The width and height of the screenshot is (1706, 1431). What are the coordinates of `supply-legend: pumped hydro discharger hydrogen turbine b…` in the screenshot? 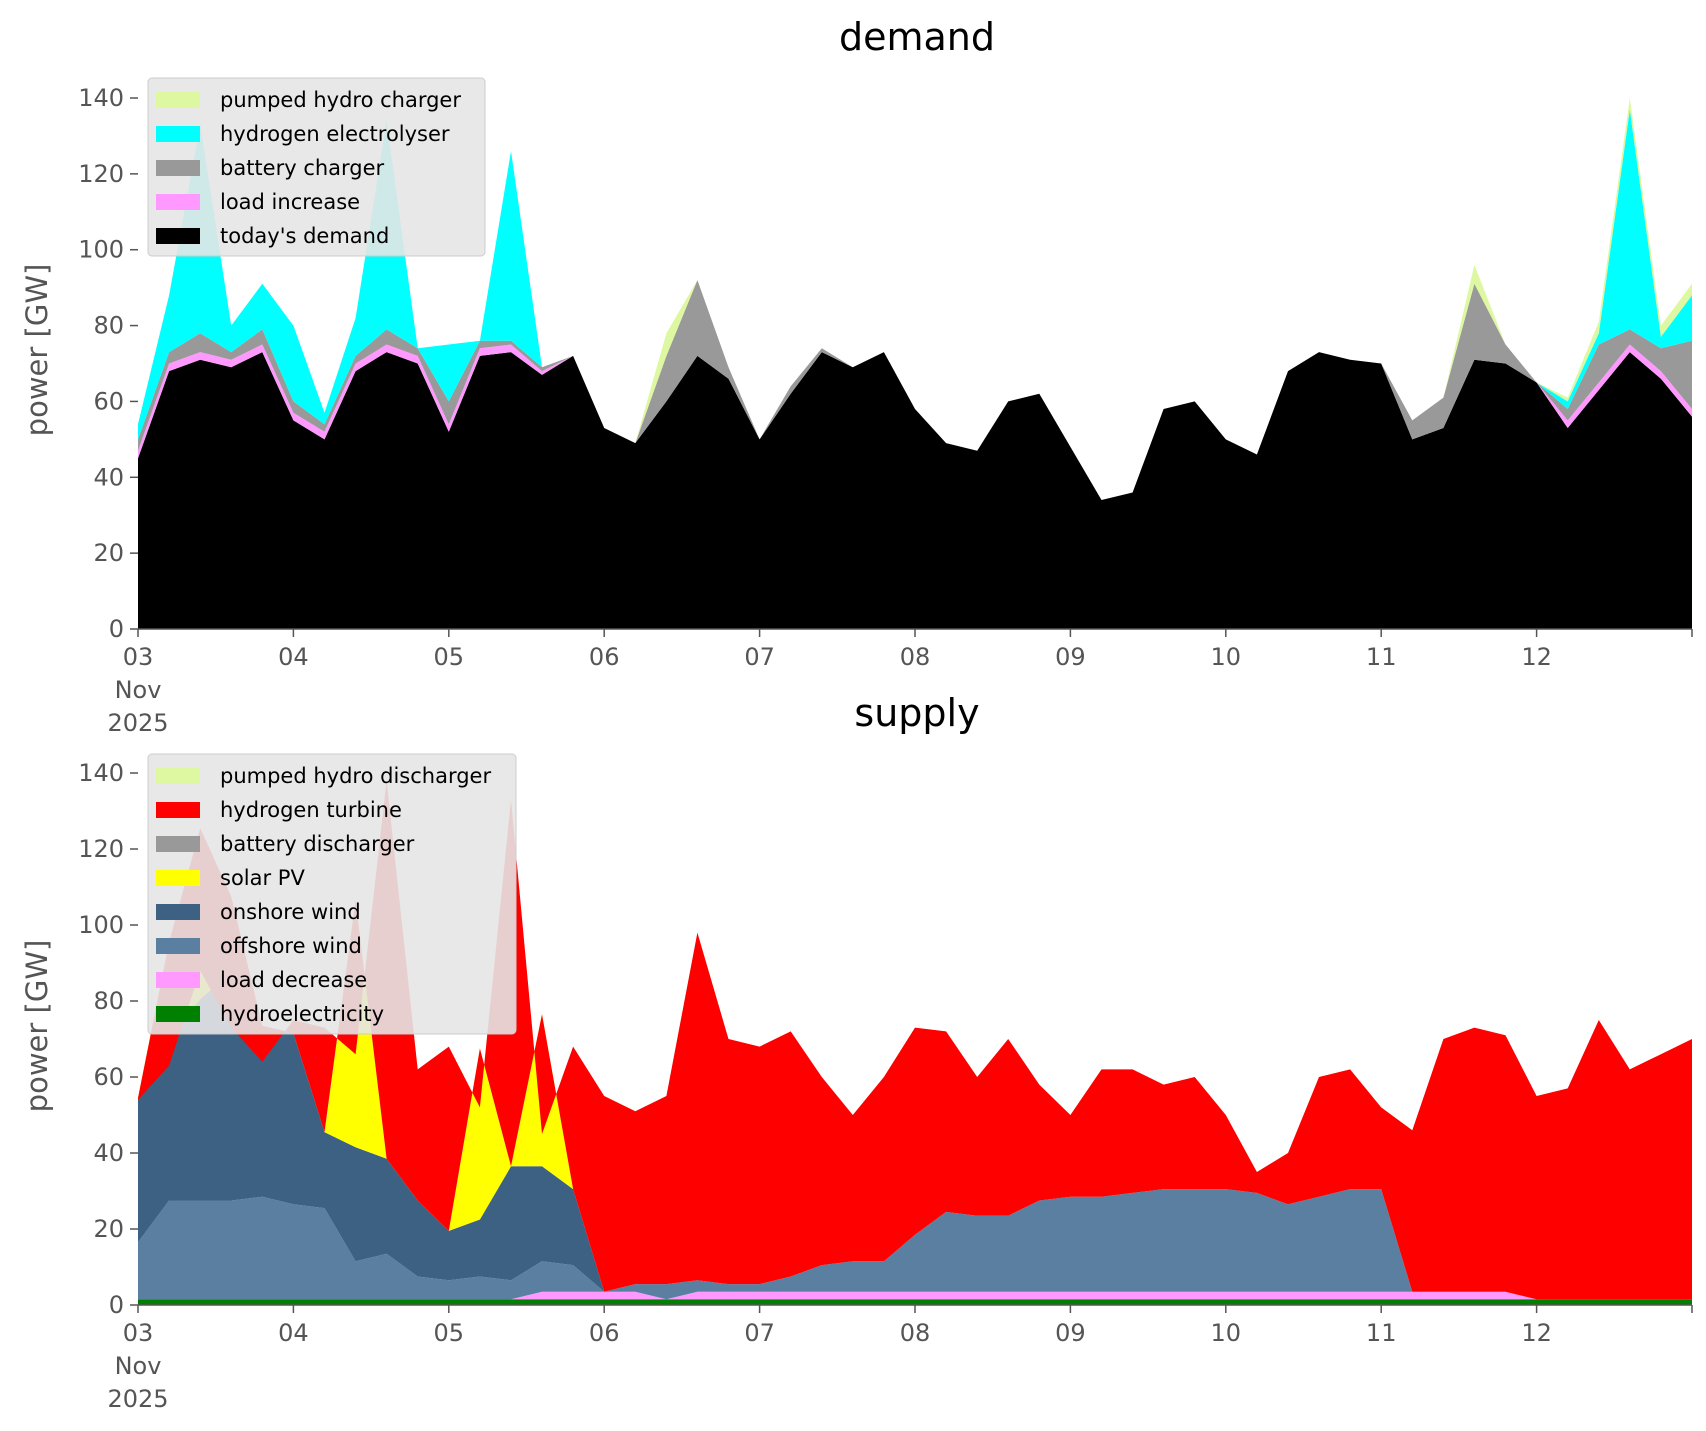 It's located at (332, 894).